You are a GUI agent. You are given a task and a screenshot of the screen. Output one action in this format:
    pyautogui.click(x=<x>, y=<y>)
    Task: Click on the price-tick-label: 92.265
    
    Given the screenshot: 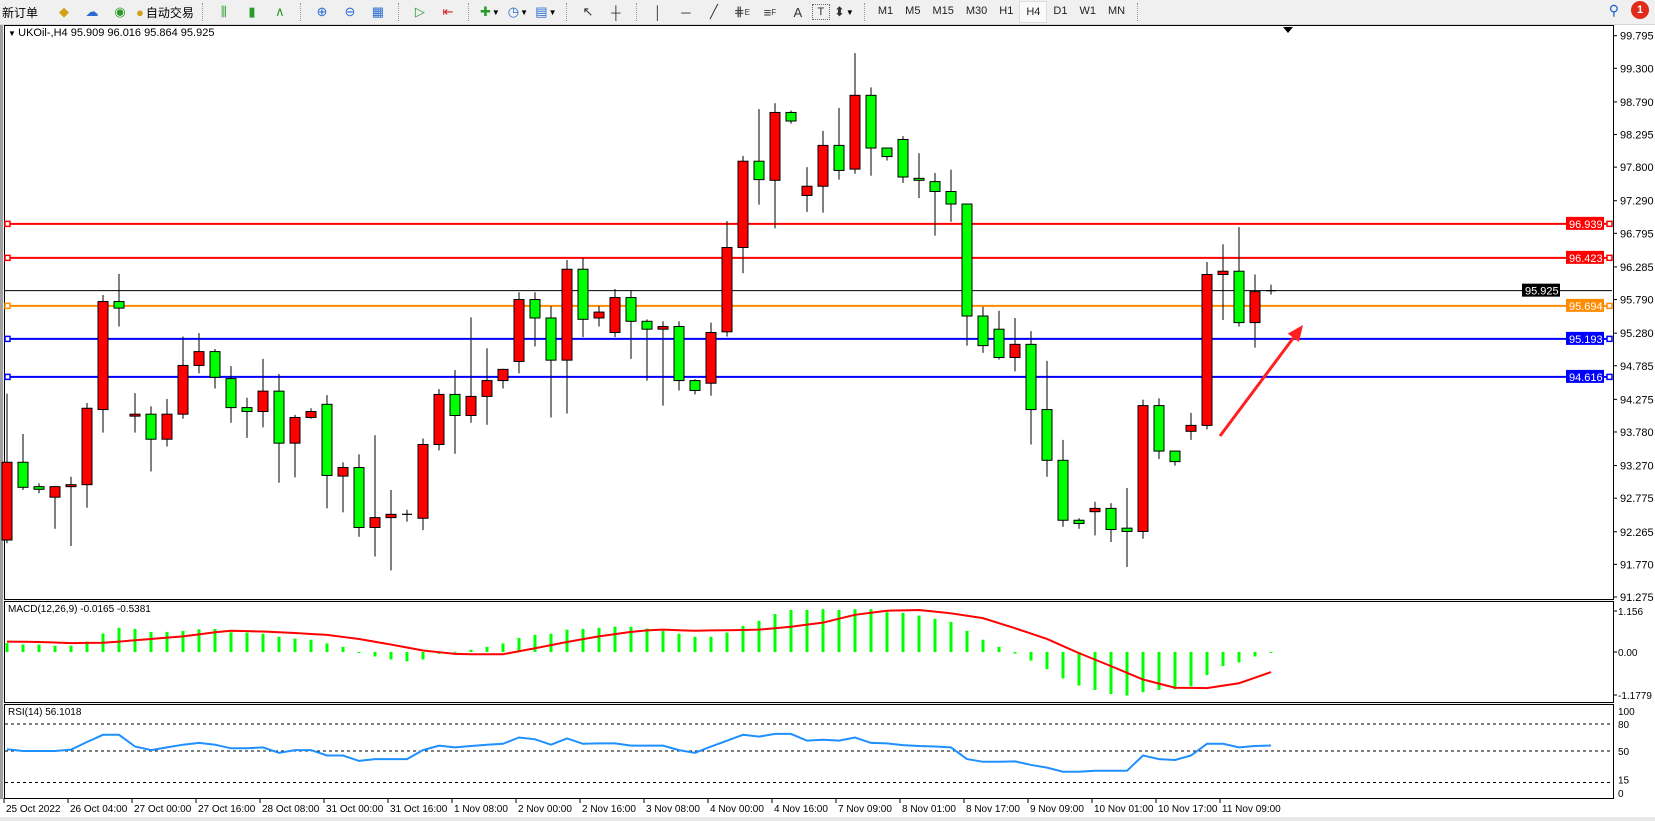 What is the action you would take?
    pyautogui.click(x=1637, y=533)
    